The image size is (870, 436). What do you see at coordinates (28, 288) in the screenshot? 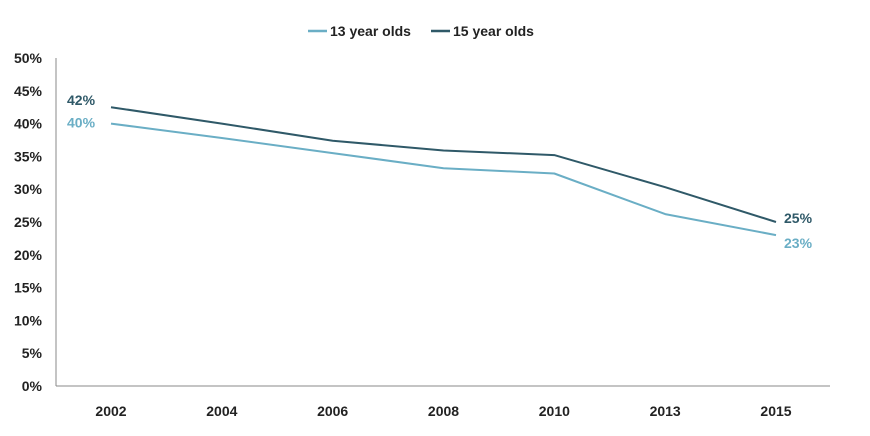
I see `y-tick-label: 15%` at bounding box center [28, 288].